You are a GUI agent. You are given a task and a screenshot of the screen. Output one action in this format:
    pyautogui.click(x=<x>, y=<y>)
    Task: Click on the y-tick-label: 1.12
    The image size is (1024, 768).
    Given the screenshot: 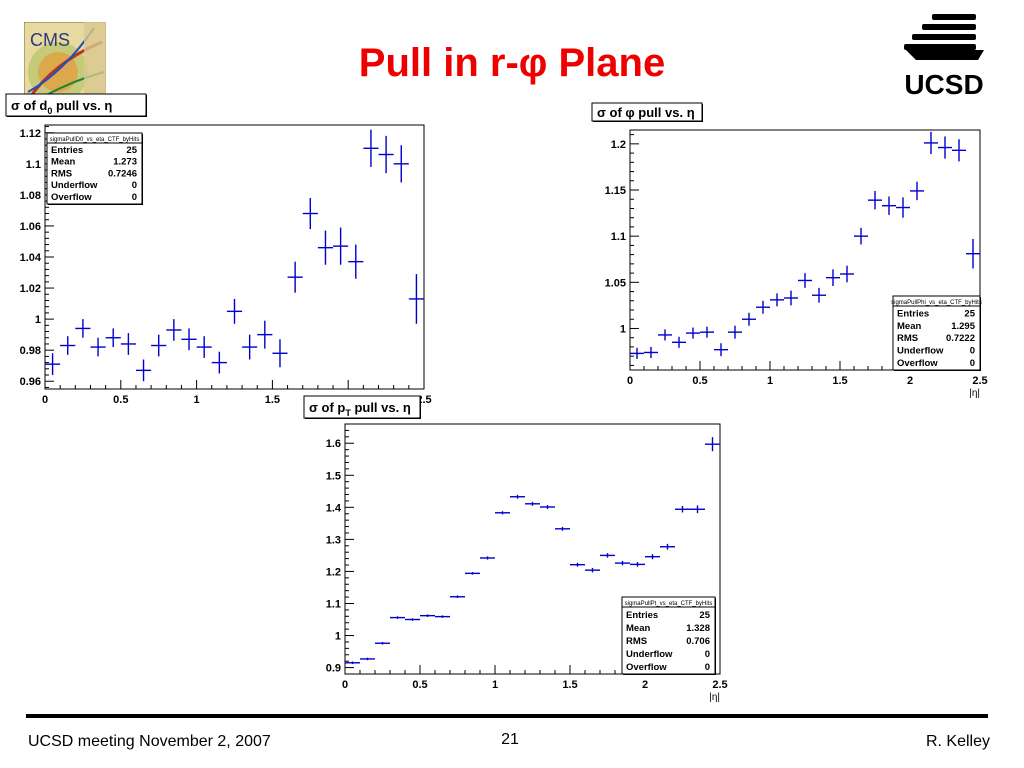 What is the action you would take?
    pyautogui.click(x=30, y=134)
    